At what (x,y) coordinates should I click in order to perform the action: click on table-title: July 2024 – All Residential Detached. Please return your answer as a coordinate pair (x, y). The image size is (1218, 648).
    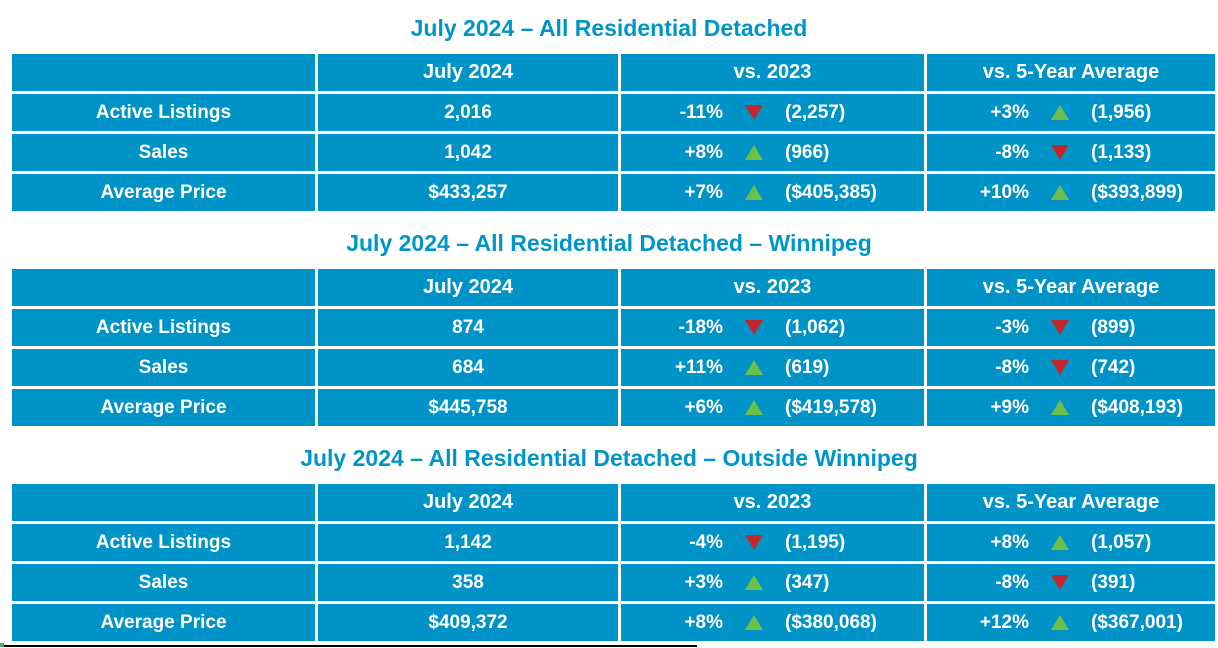
    Looking at the image, I should click on (609, 28).